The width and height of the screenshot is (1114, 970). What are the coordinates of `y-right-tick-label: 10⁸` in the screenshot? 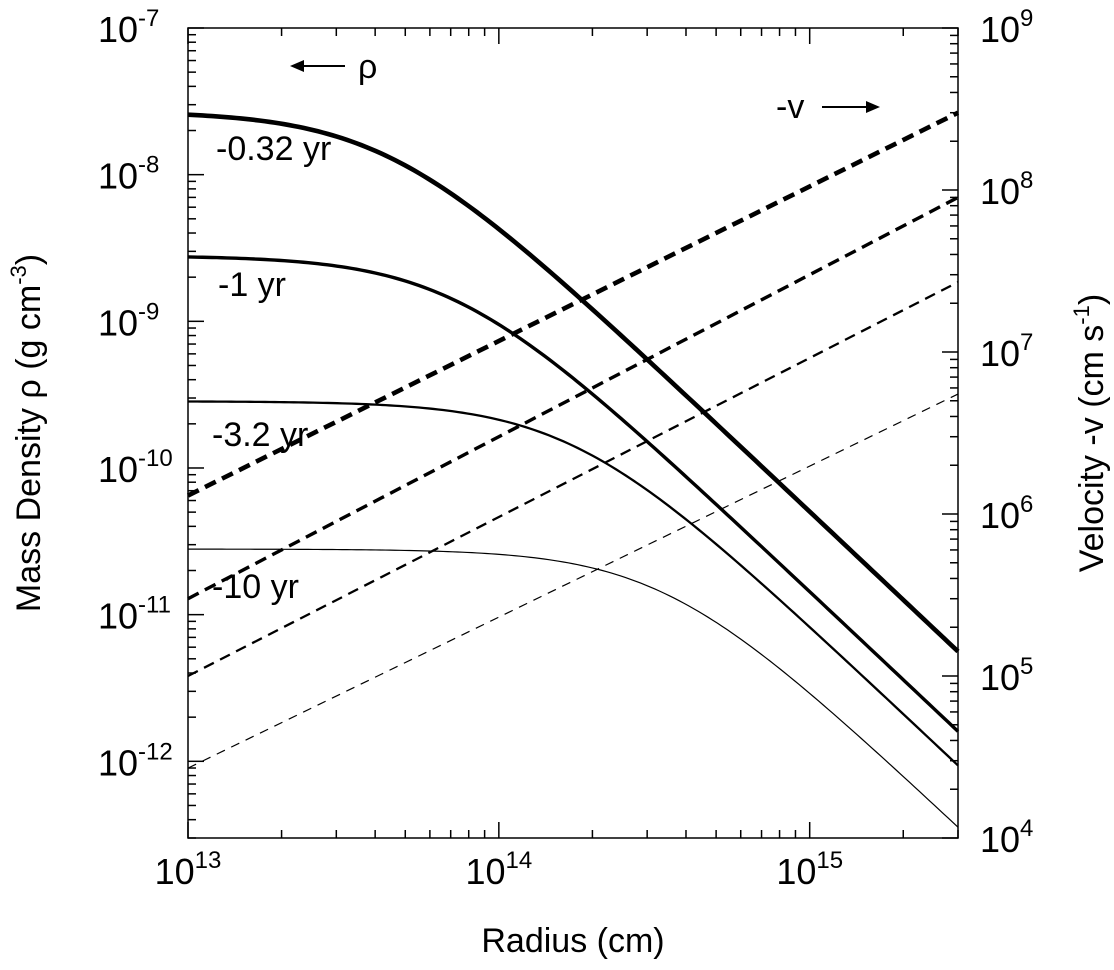 It's located at (1006, 189).